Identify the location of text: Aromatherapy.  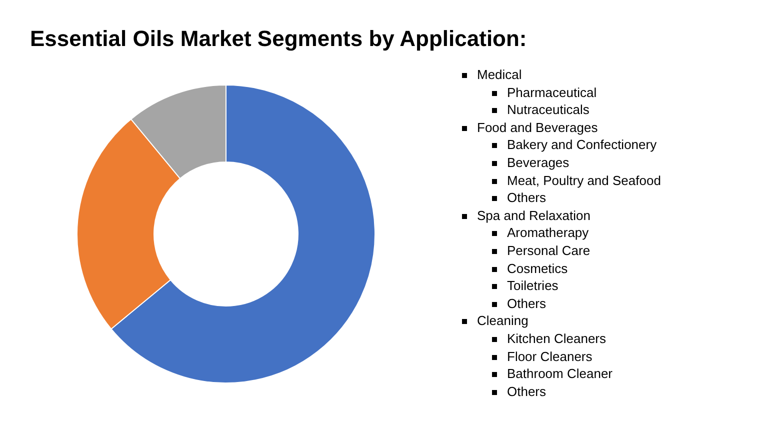
(548, 233).